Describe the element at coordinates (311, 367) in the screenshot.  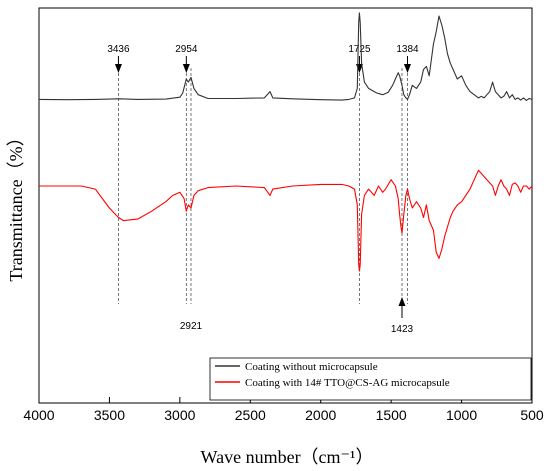
I see `legend-label: Coating without microcapsule` at that location.